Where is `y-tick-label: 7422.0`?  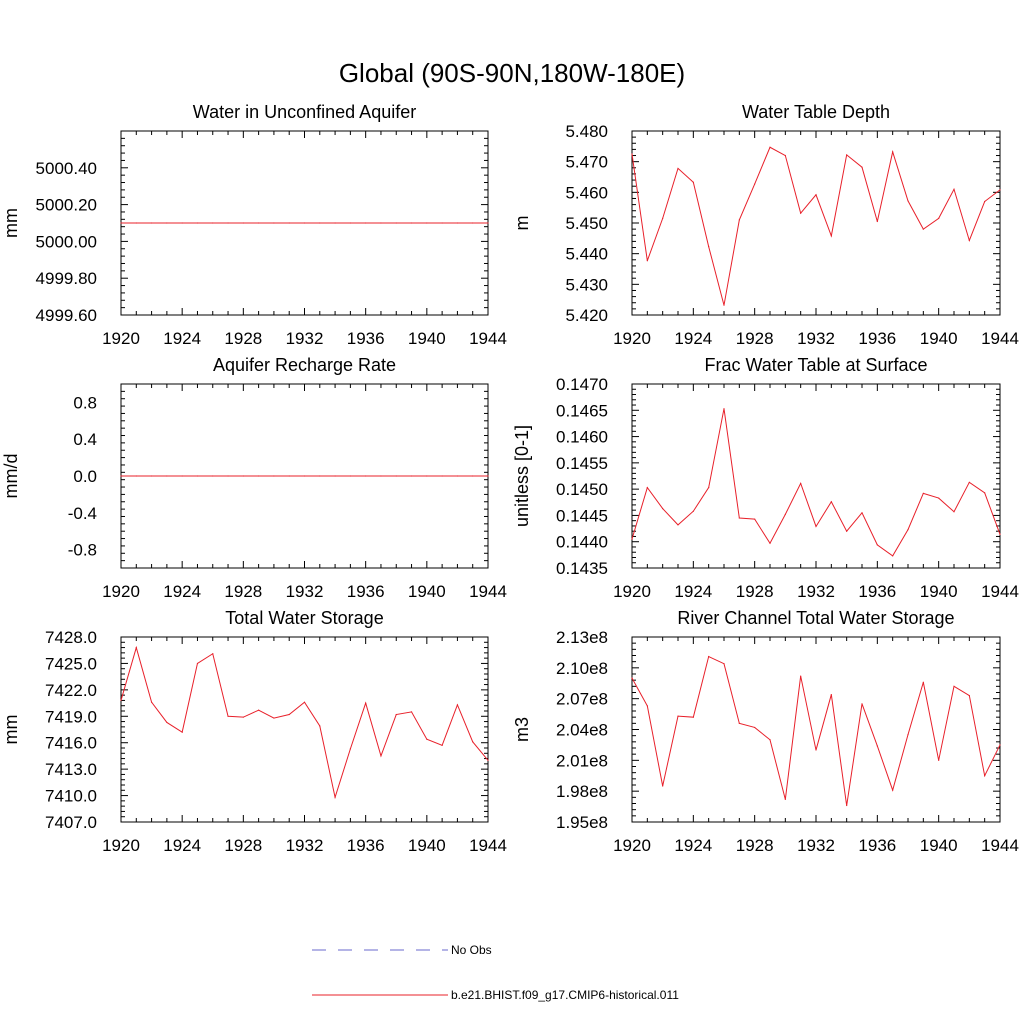
y-tick-label: 7422.0 is located at coordinates (71, 690).